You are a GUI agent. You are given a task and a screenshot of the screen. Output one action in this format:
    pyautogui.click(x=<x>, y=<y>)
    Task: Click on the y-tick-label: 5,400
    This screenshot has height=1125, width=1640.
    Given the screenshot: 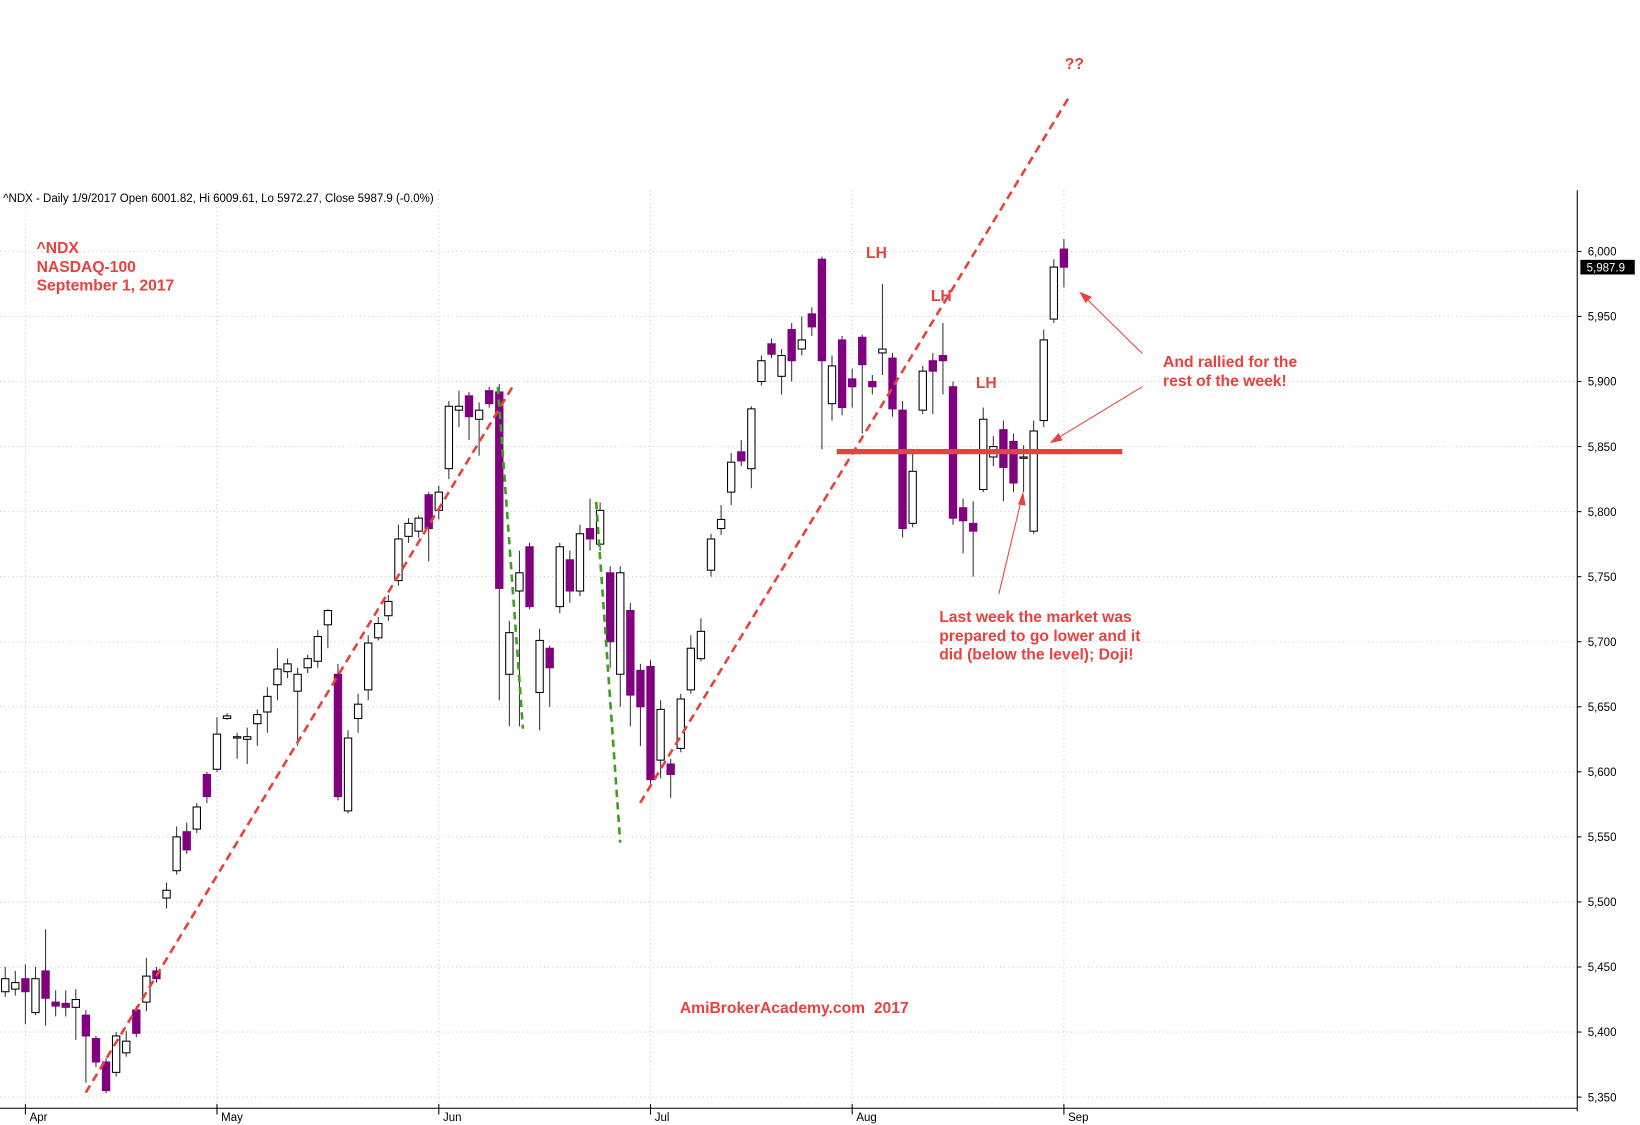 What is the action you would take?
    pyautogui.click(x=1602, y=1033)
    